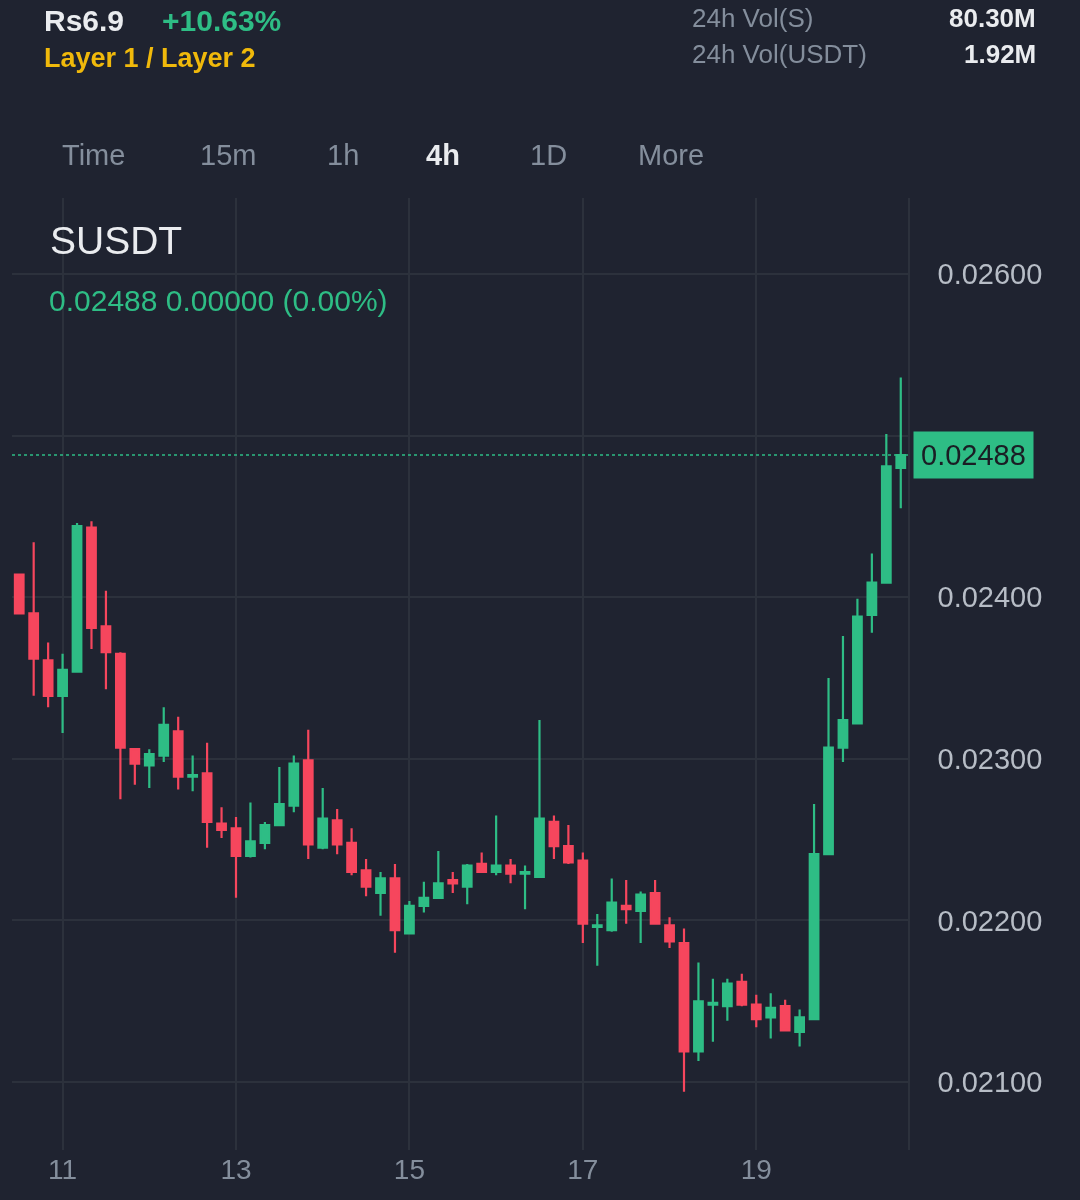  What do you see at coordinates (218, 300) in the screenshot?
I see `text: 0.02488 0.00000 (0.00%)` at bounding box center [218, 300].